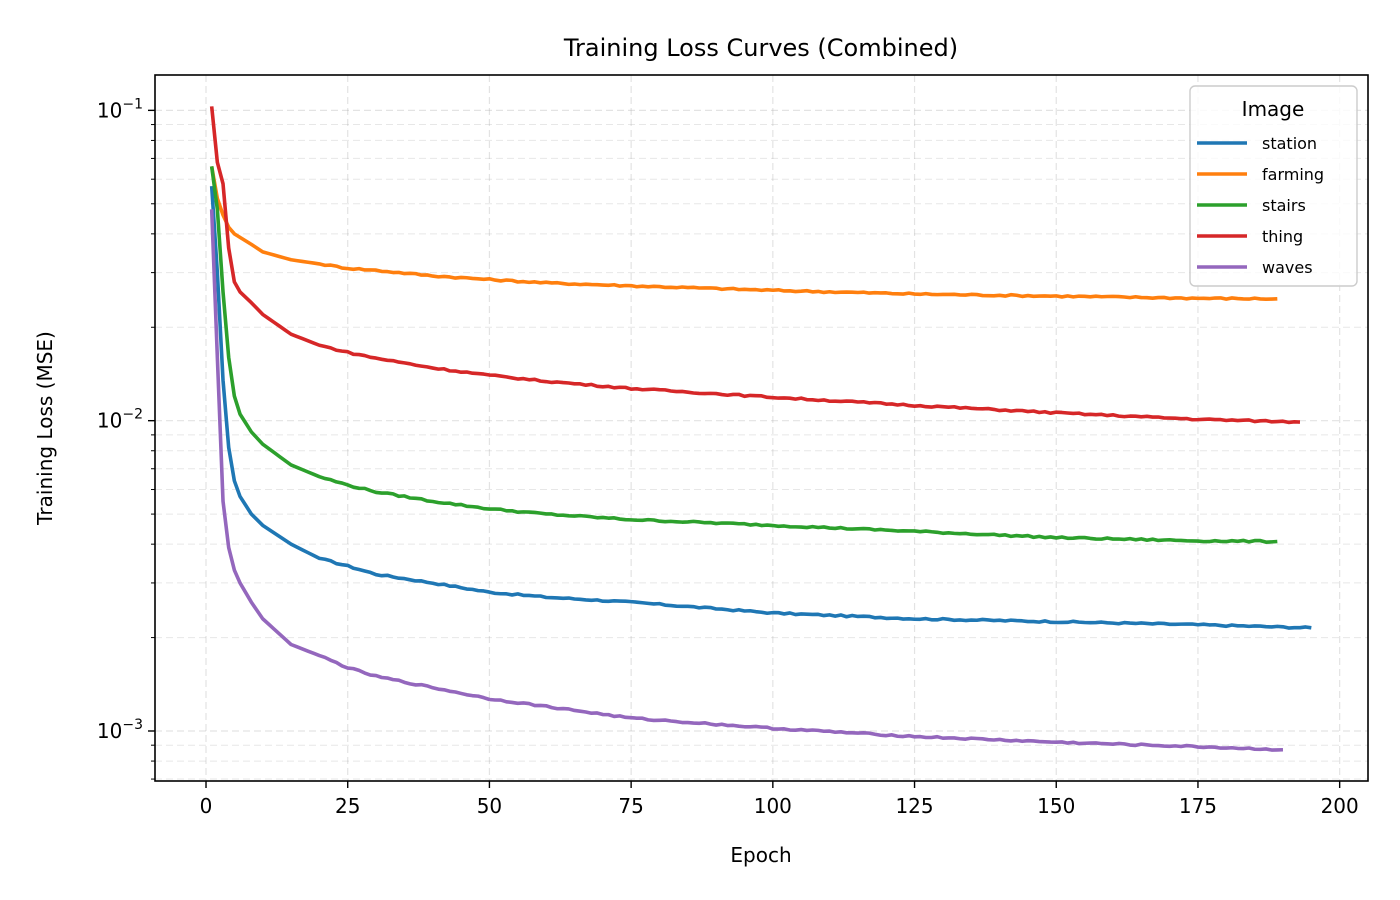 The image size is (1400, 900). What do you see at coordinates (1284, 205) in the screenshot?
I see `legend-label: stairs` at bounding box center [1284, 205].